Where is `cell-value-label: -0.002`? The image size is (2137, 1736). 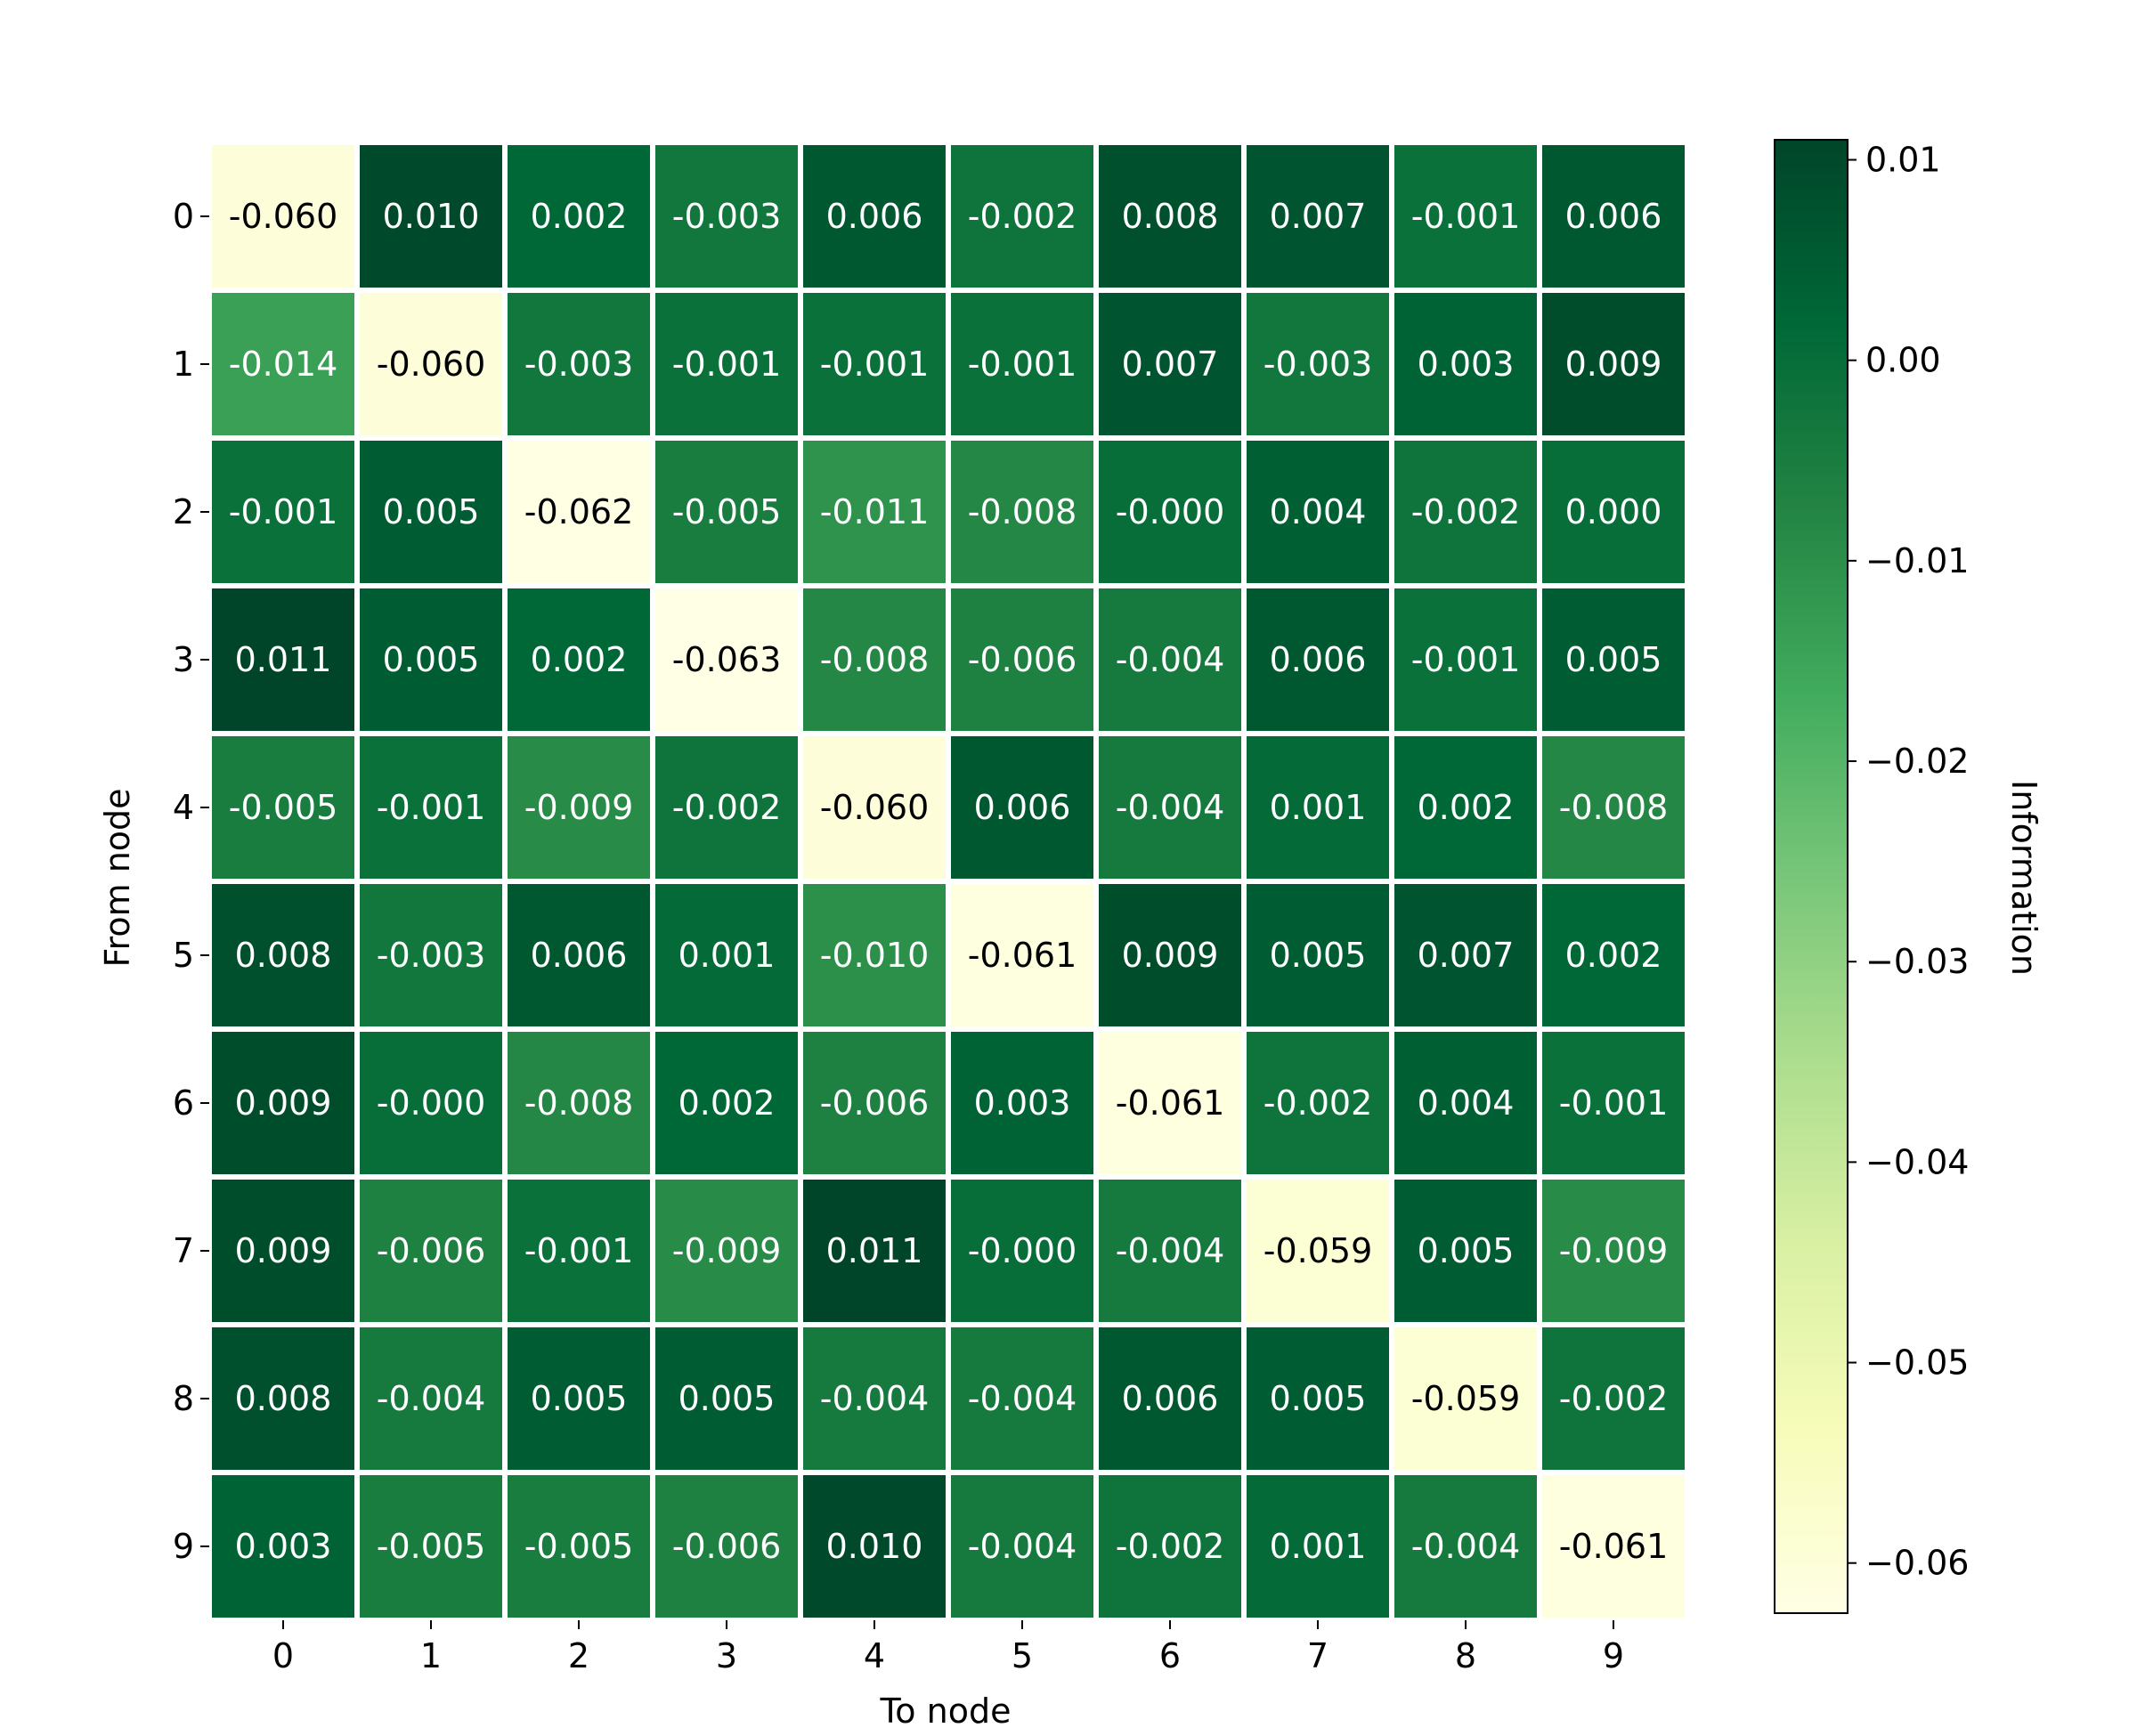
cell-value-label: -0.002 is located at coordinates (1466, 511).